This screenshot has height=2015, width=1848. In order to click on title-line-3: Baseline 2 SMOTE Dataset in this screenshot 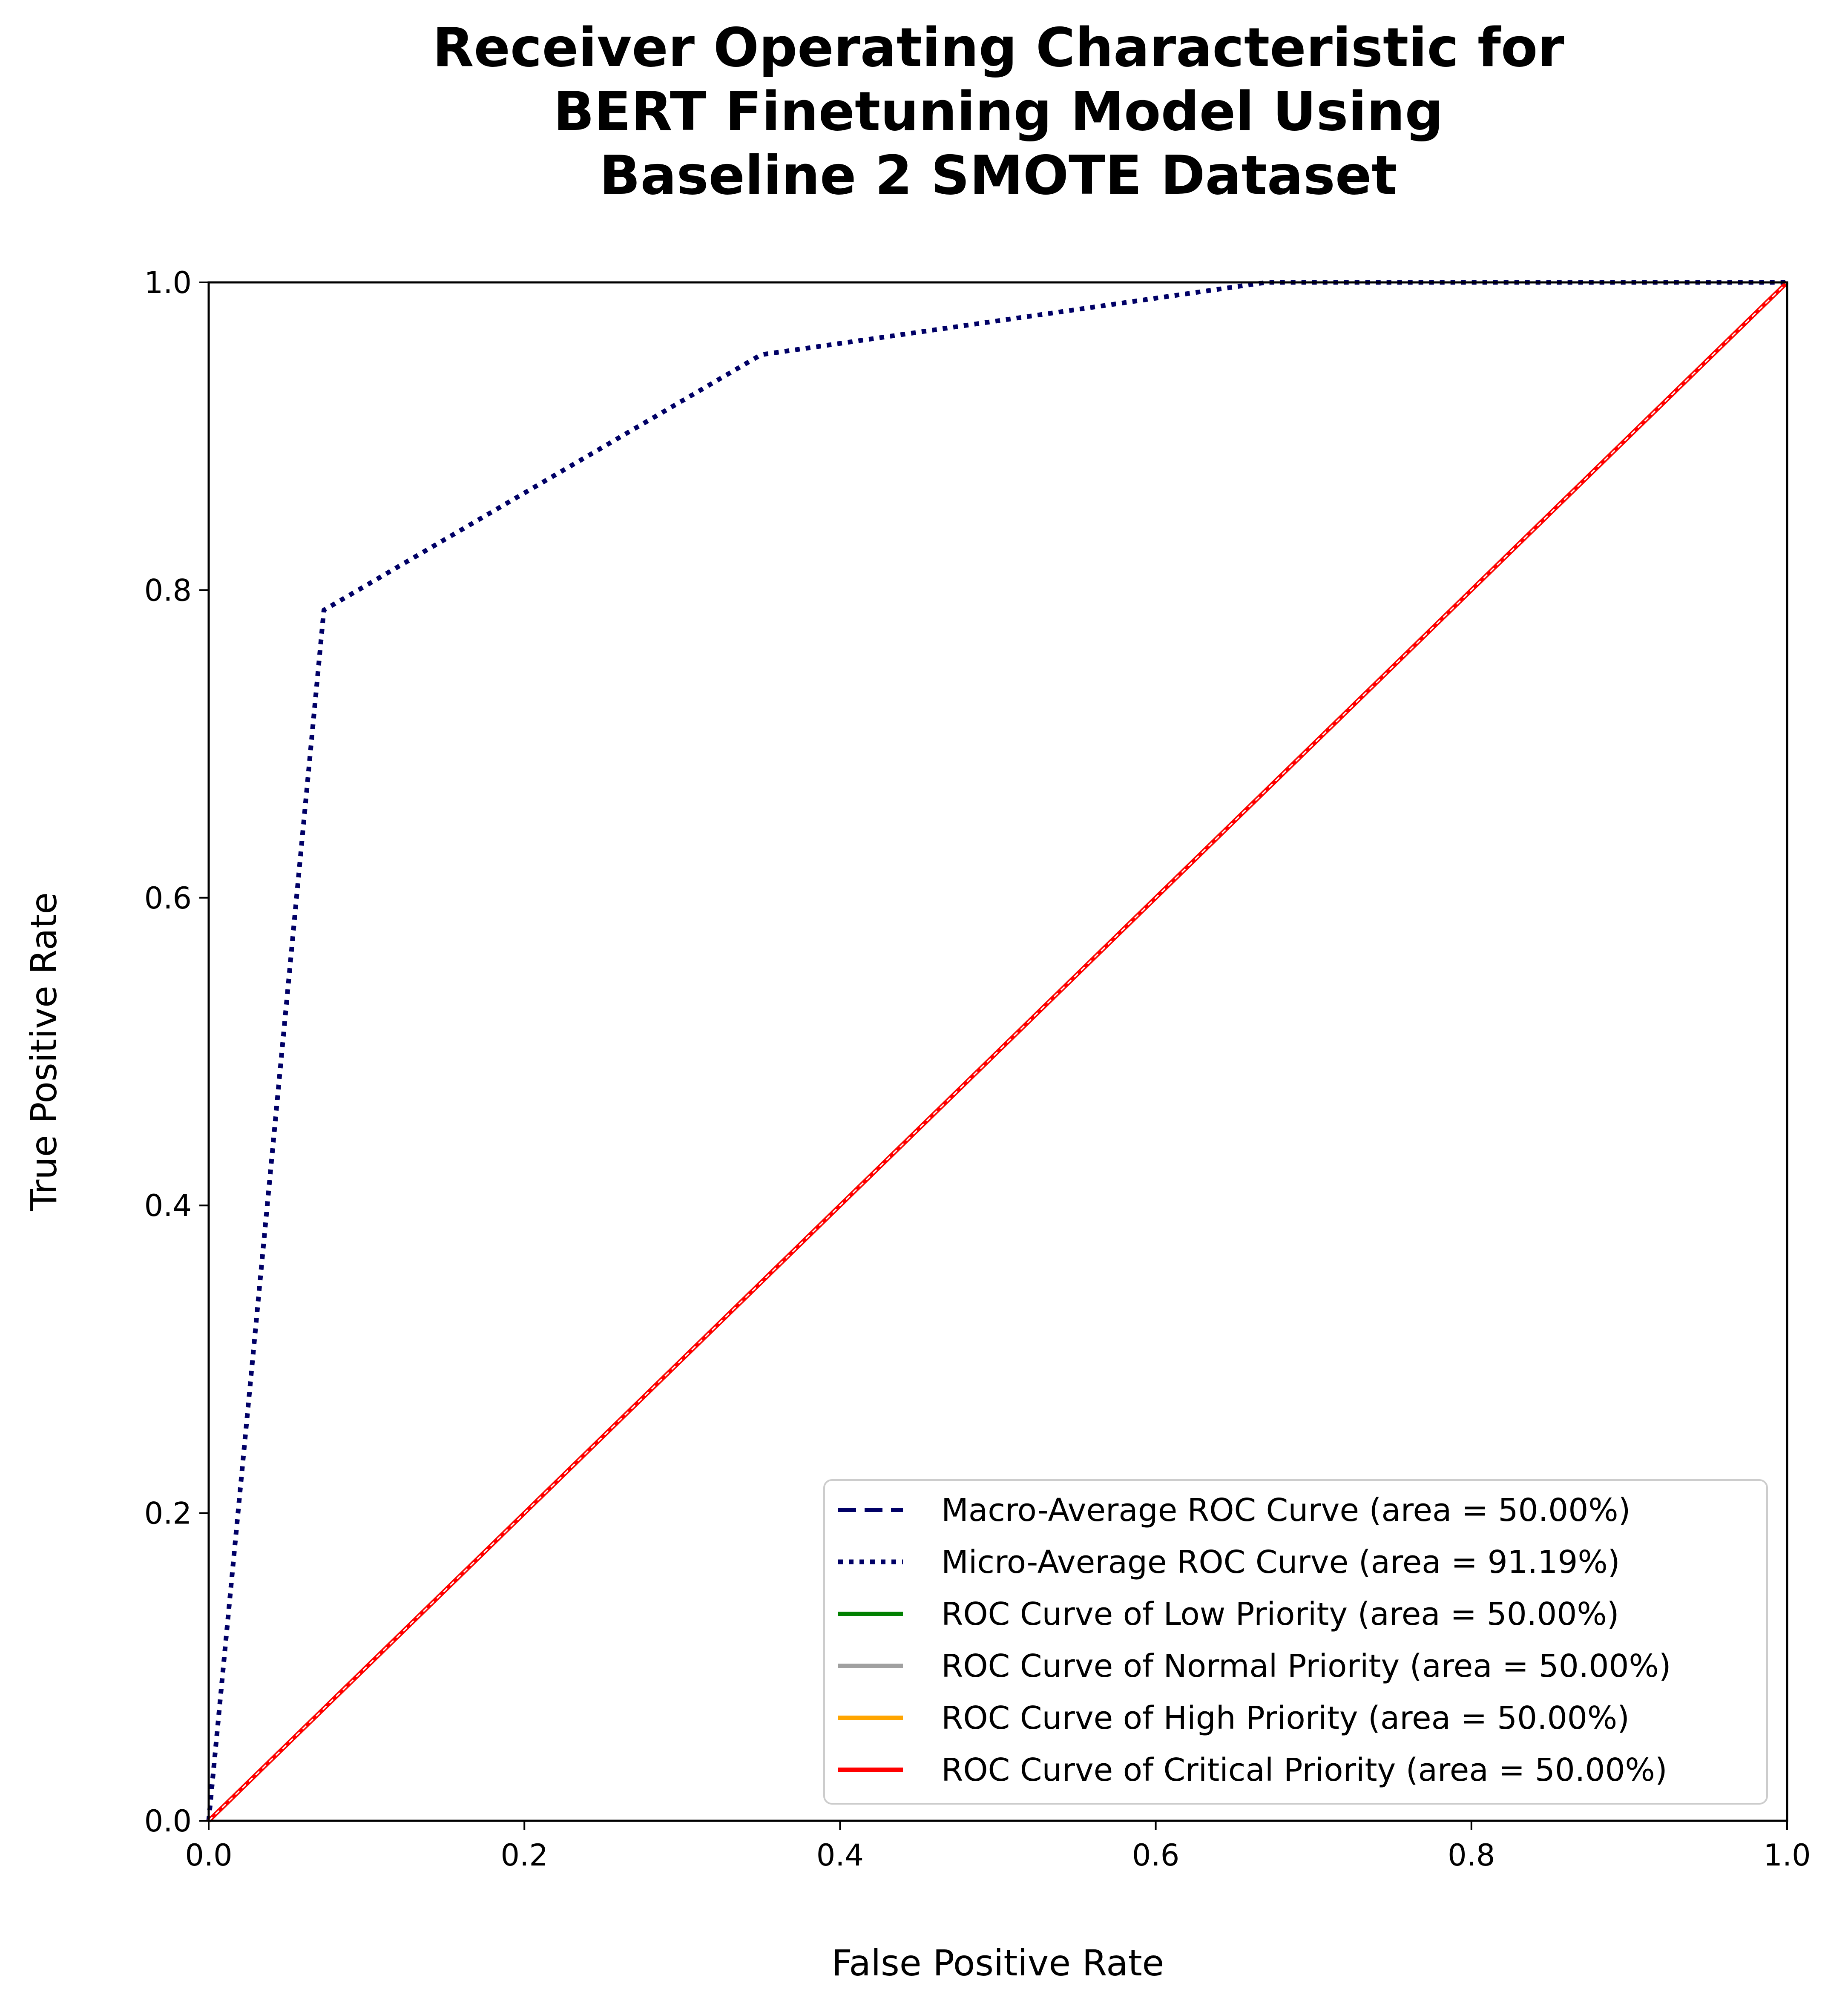, I will do `click(998, 175)`.